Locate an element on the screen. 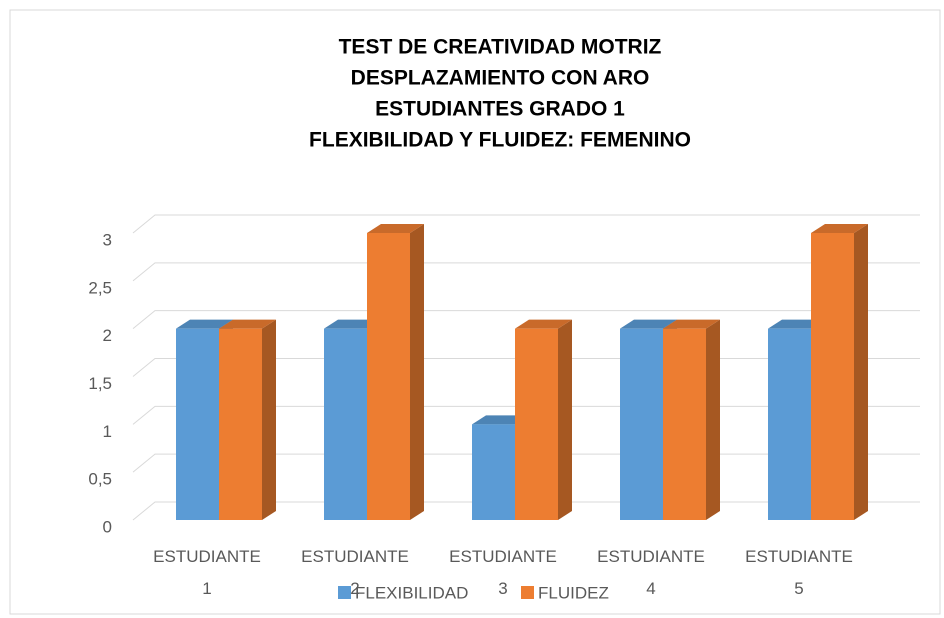 The width and height of the screenshot is (944, 618). y-tick-label: 2 is located at coordinates (107, 335).